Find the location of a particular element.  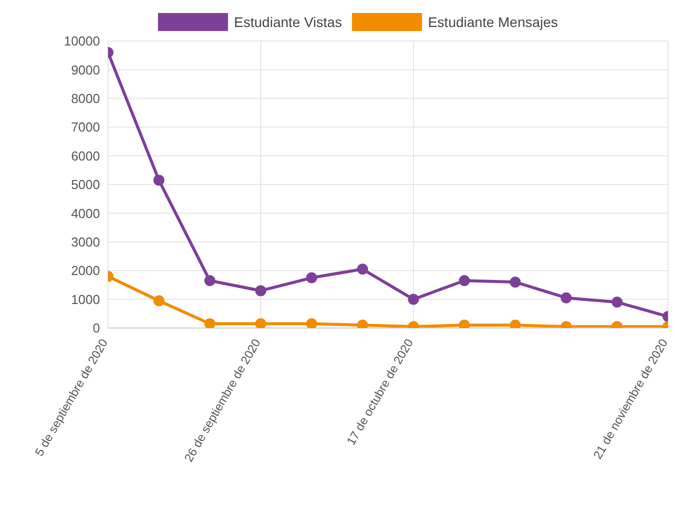

y-tick-label: 5000 is located at coordinates (85, 184).